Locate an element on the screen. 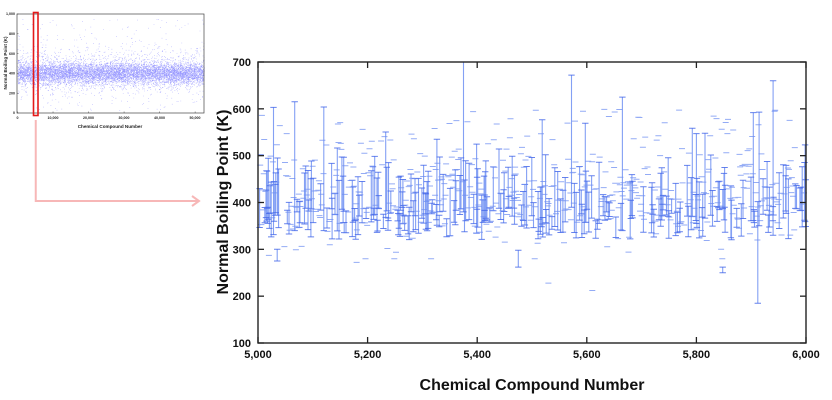 Image resolution: width=832 pixels, height=400 pixels. overview-x-axis-title: Chemical Compound Number is located at coordinates (110, 126).